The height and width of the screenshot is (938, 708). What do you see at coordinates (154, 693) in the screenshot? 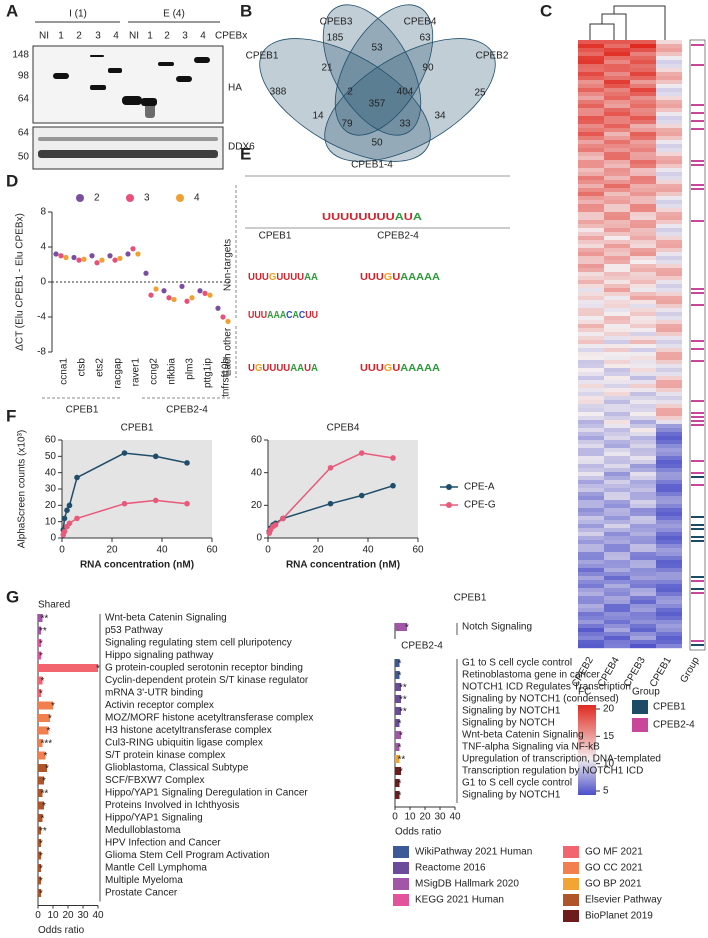
I see `term-label: mRNA 3'-UTR binding` at bounding box center [154, 693].